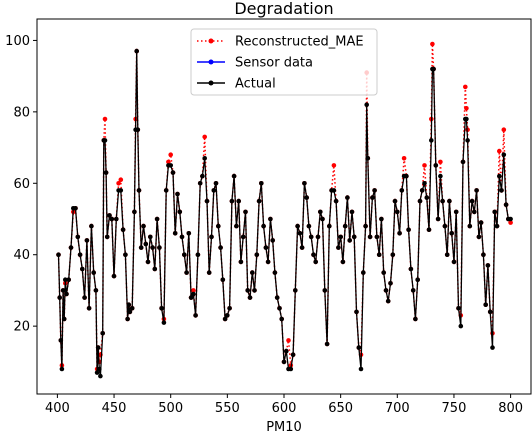  I want to click on x-axis: 400 450 500 550 600 650 700 750 800, so click(284, 405).